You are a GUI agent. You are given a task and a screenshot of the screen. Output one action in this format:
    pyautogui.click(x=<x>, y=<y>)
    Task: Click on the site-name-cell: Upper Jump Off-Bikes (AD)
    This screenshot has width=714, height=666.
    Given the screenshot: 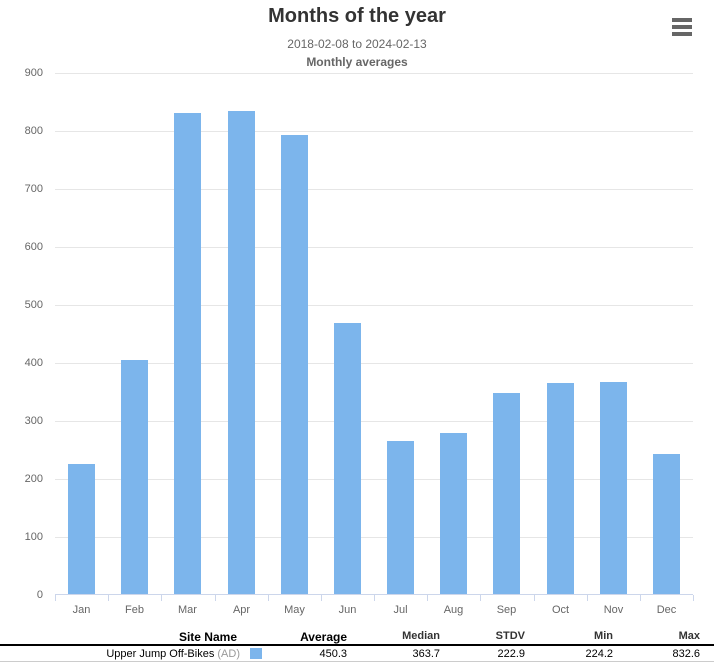 What is the action you would take?
    pyautogui.click(x=173, y=654)
    